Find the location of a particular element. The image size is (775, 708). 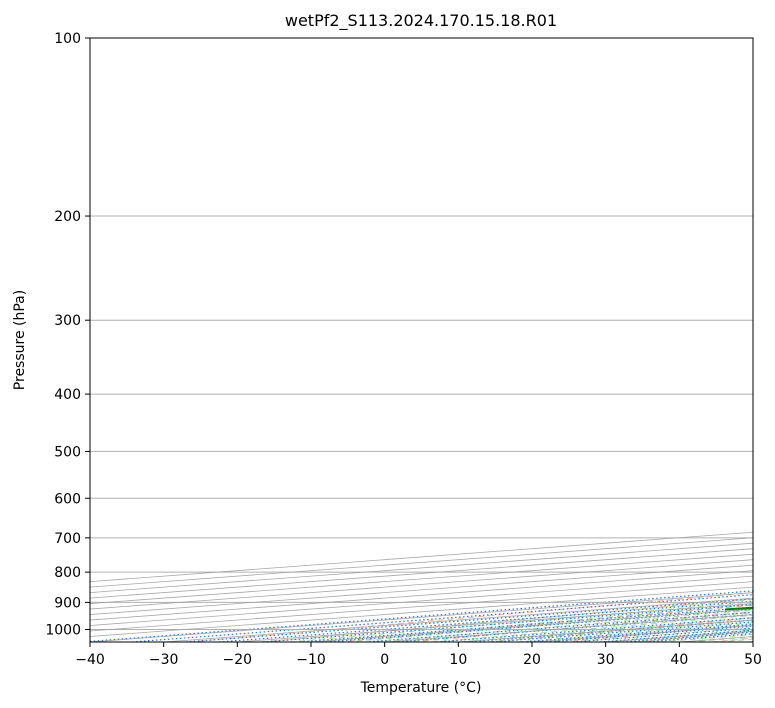

x-tick-label: 50 is located at coordinates (753, 660).